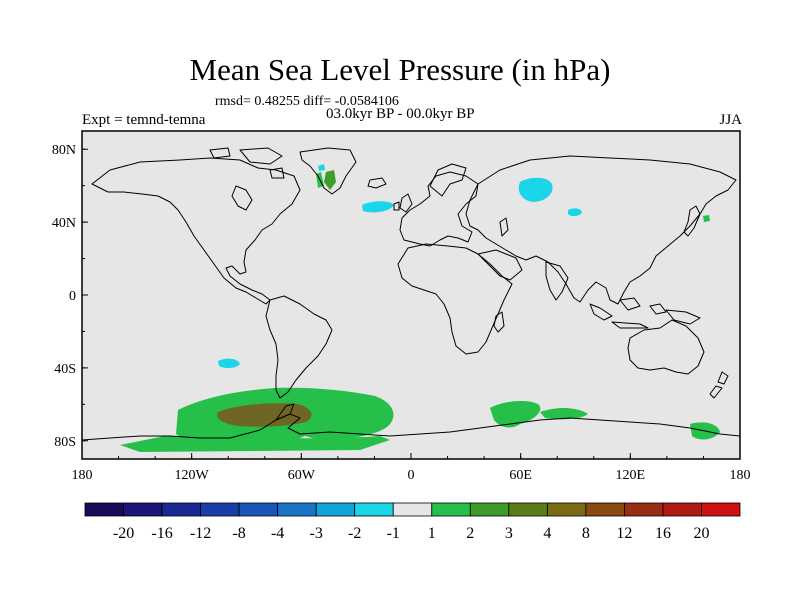 The image size is (800, 600). I want to click on x-axis-ticks: 180 120W 60W 0 60E 120E 180, so click(411, 468).